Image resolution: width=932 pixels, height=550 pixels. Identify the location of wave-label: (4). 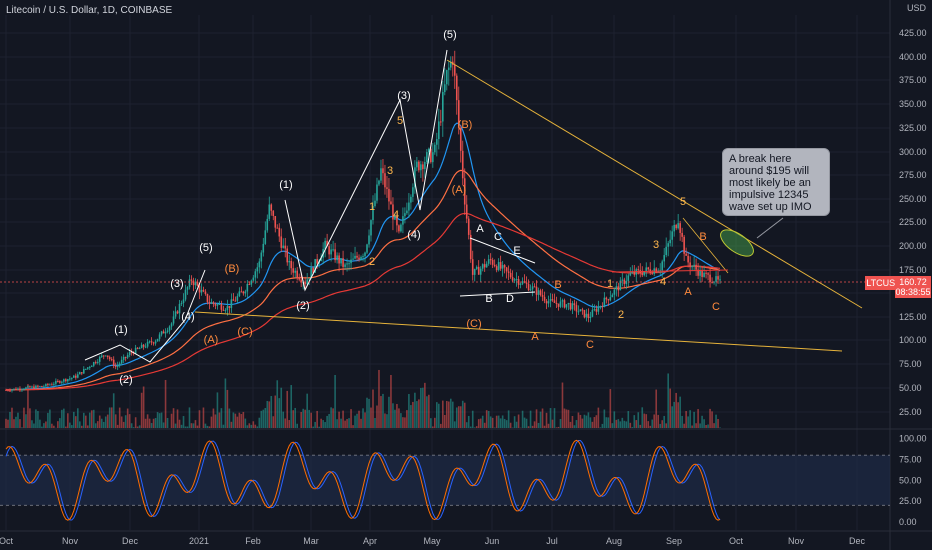
(413, 235).